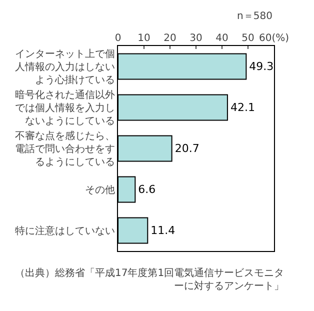  I want to click on x-tick-label: 50, so click(248, 38).